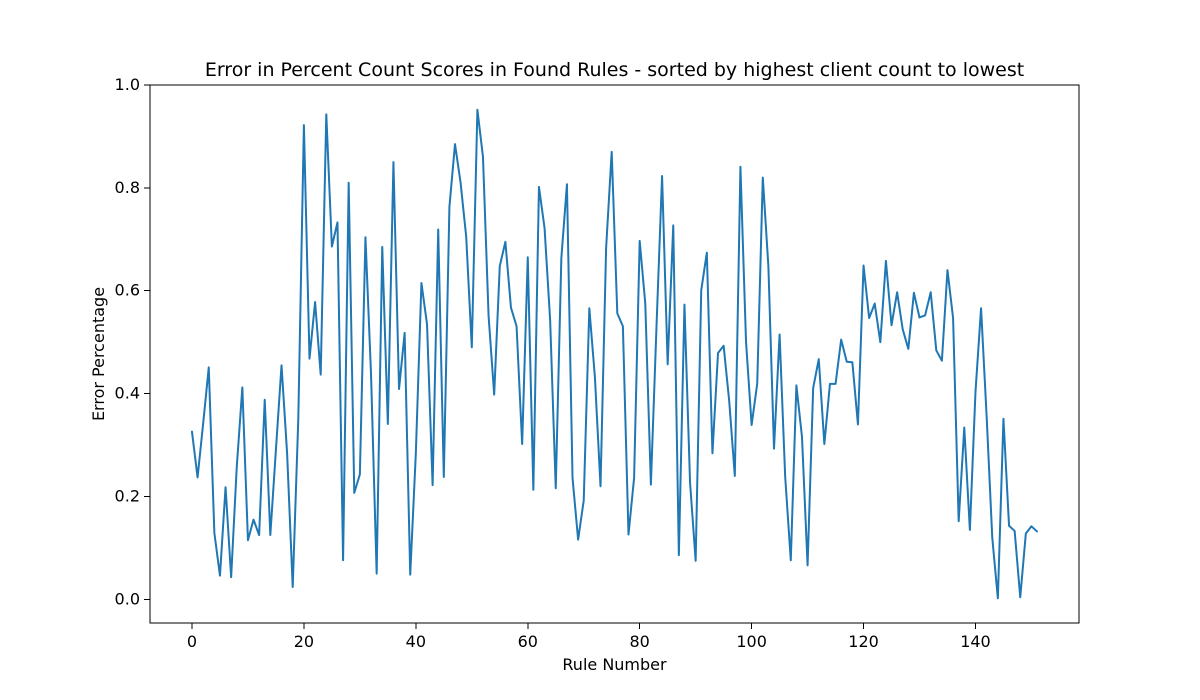  What do you see at coordinates (416, 641) in the screenshot?
I see `x-tick-label: 40` at bounding box center [416, 641].